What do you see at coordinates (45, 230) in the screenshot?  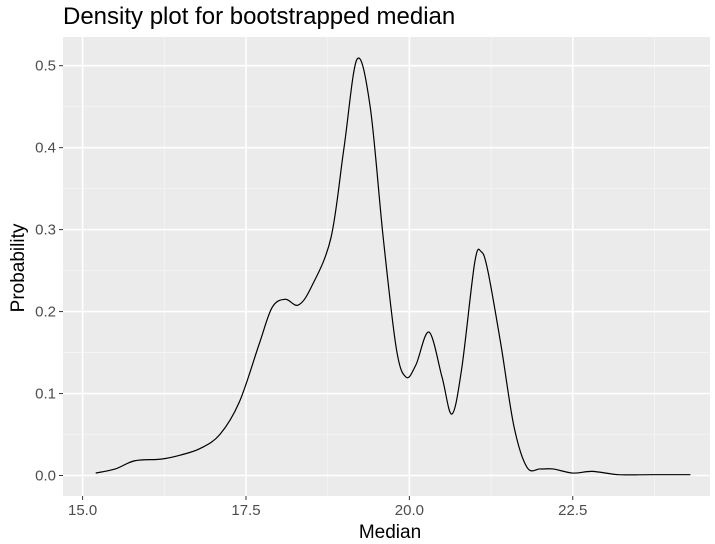 I see `y-tick-label: 0.3` at bounding box center [45, 230].